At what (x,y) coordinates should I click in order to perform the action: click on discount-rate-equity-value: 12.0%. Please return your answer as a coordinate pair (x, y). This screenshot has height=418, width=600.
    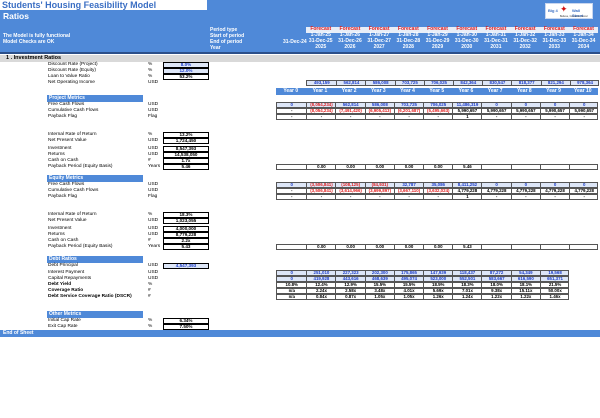
    Looking at the image, I should click on (186, 71).